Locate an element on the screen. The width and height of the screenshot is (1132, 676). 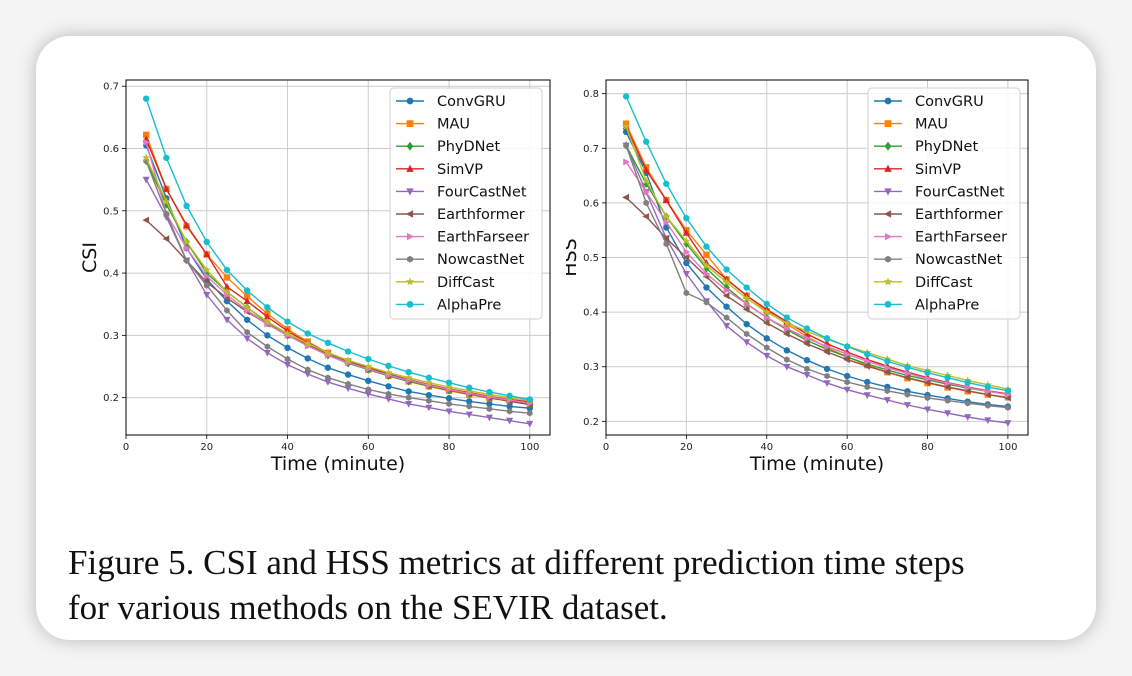
legend-label: AlphaPre is located at coordinates (947, 305).